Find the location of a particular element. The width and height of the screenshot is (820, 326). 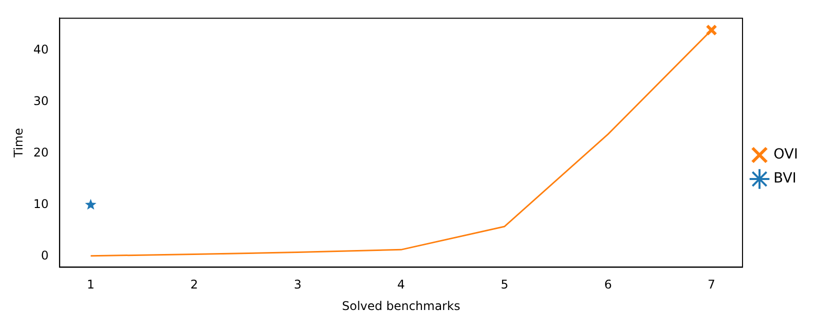

x-tick-label: 6 is located at coordinates (608, 285).